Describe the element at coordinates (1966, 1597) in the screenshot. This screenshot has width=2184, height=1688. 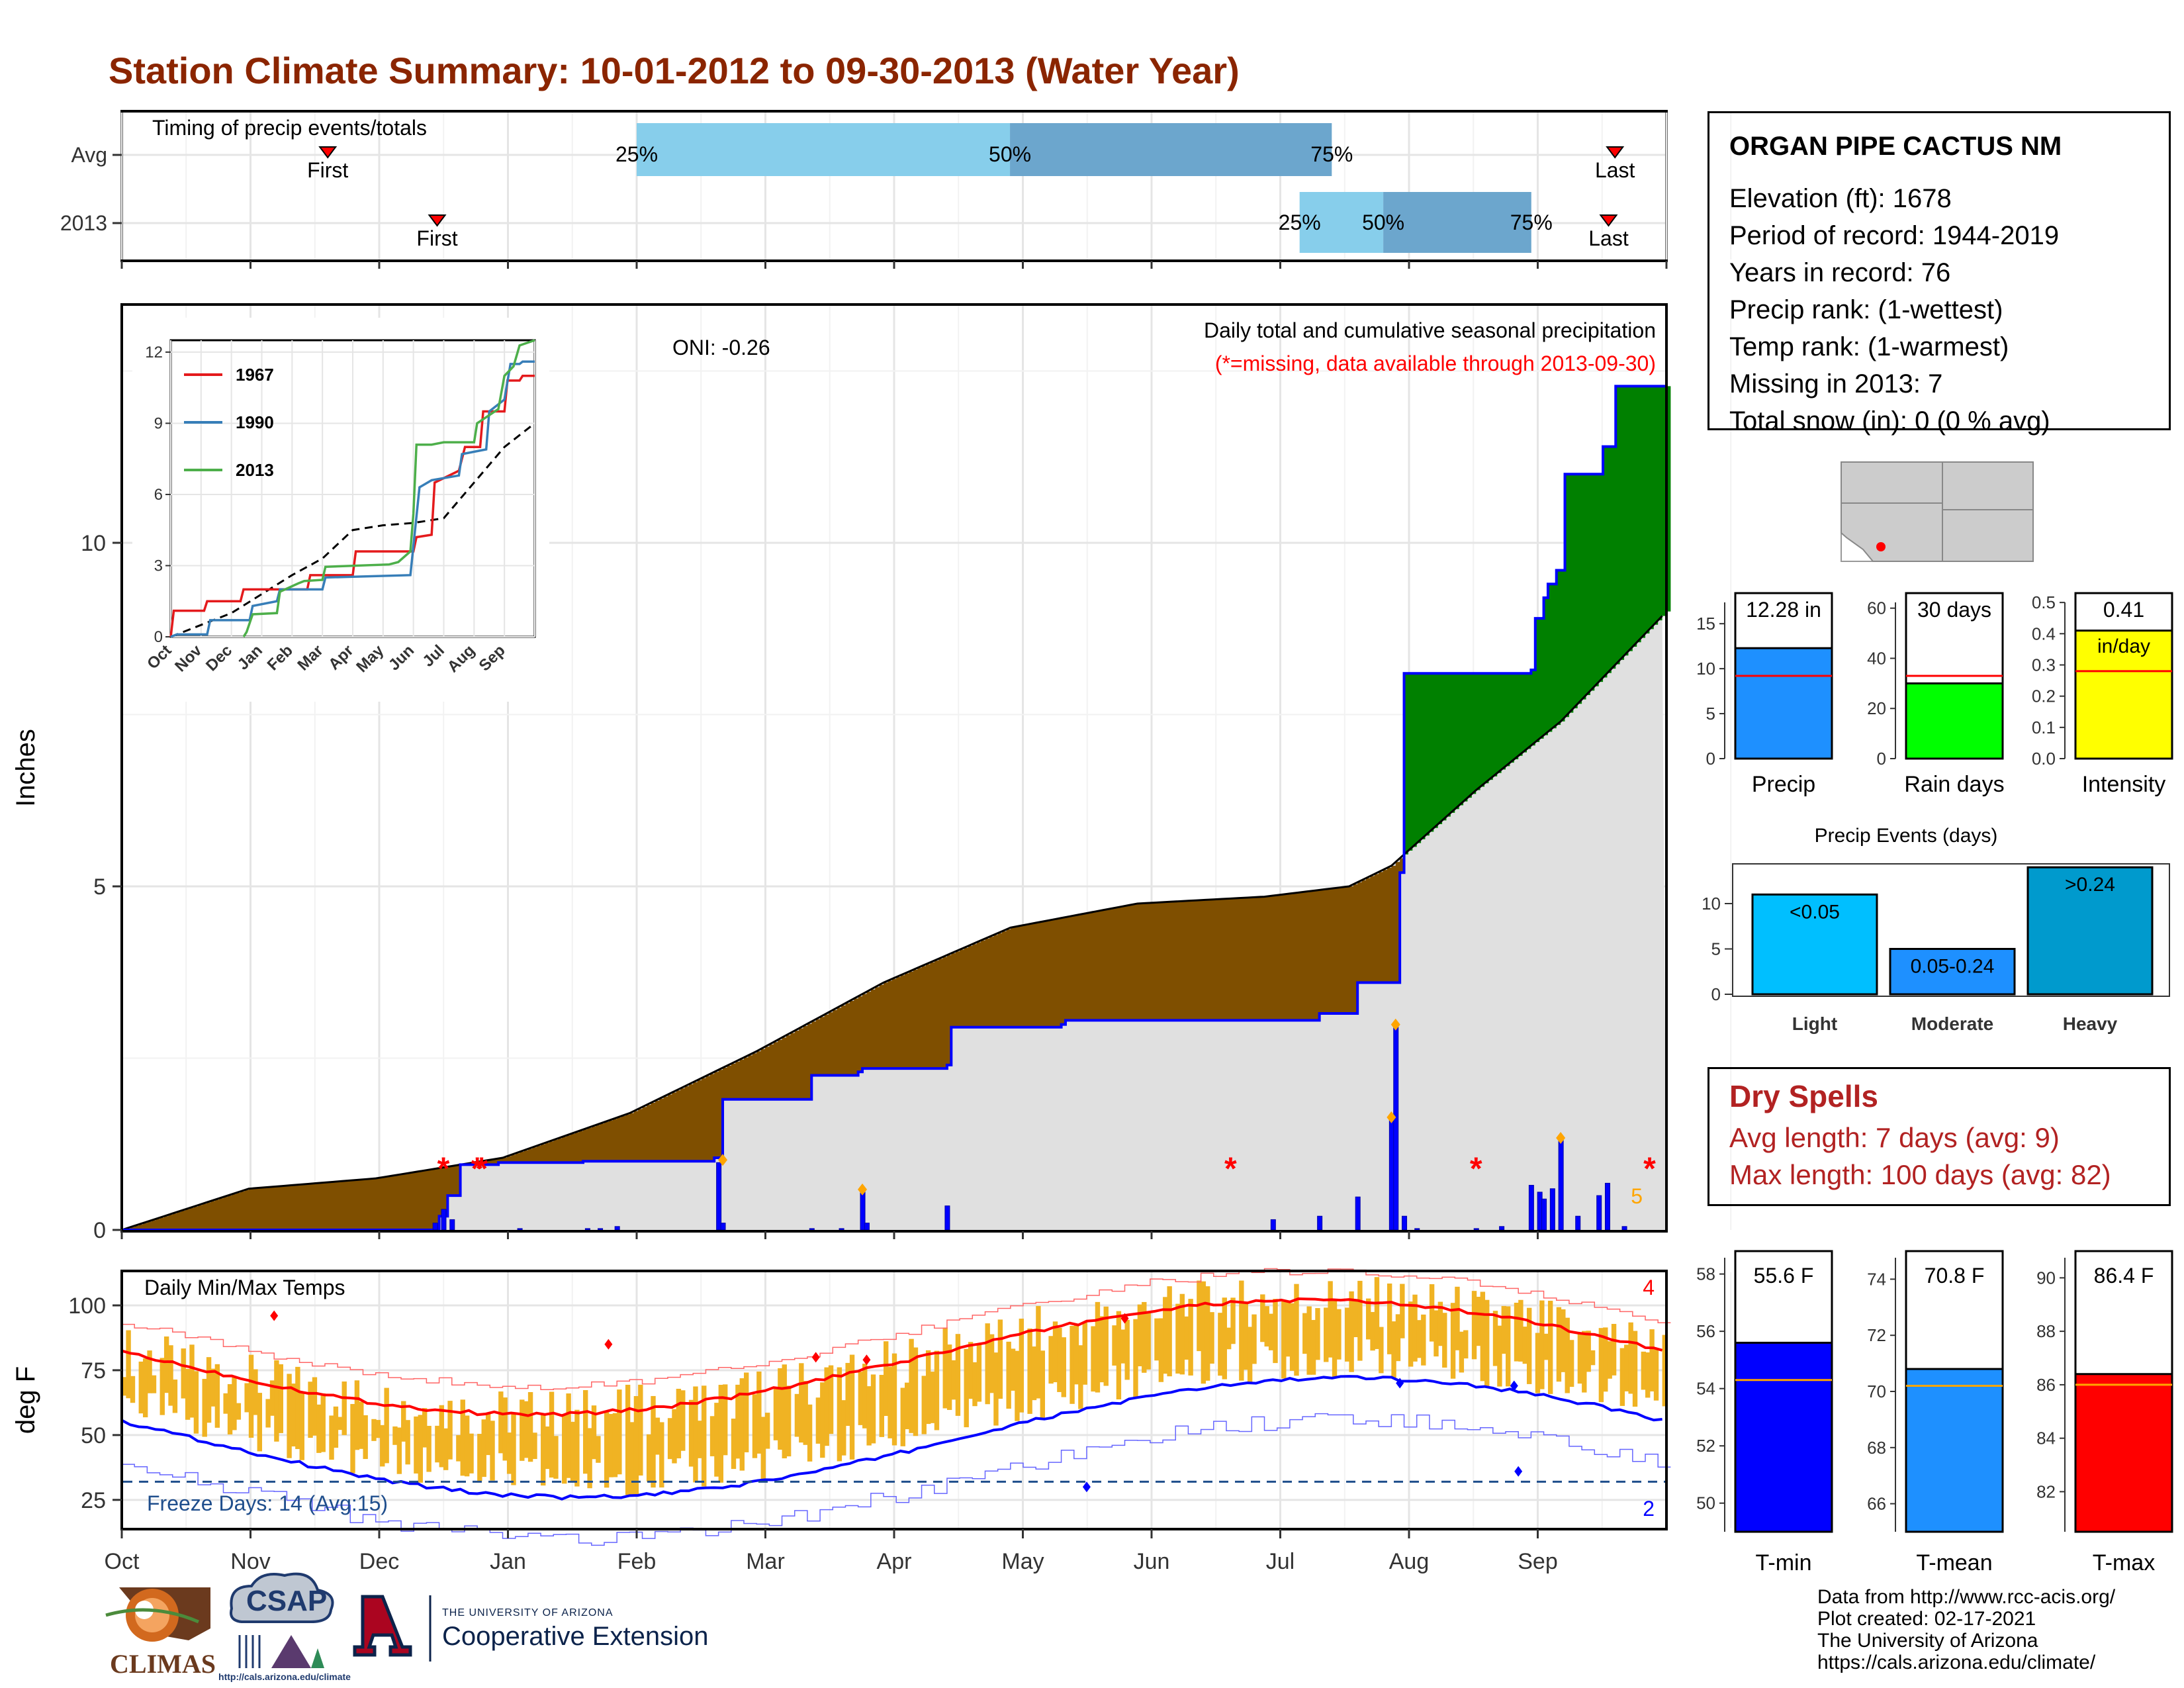
I see `credit-data-source: Data from http://www.rcc-acis.org/` at that location.